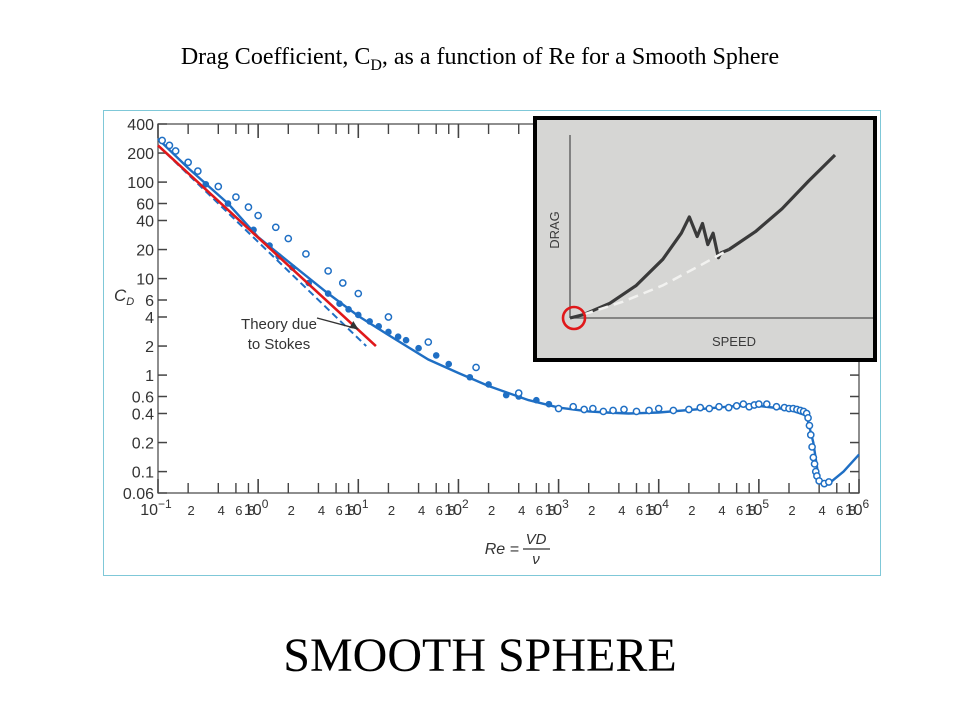  Describe the element at coordinates (267, 246) in the screenshot. I see `red-overlay-line` at that location.